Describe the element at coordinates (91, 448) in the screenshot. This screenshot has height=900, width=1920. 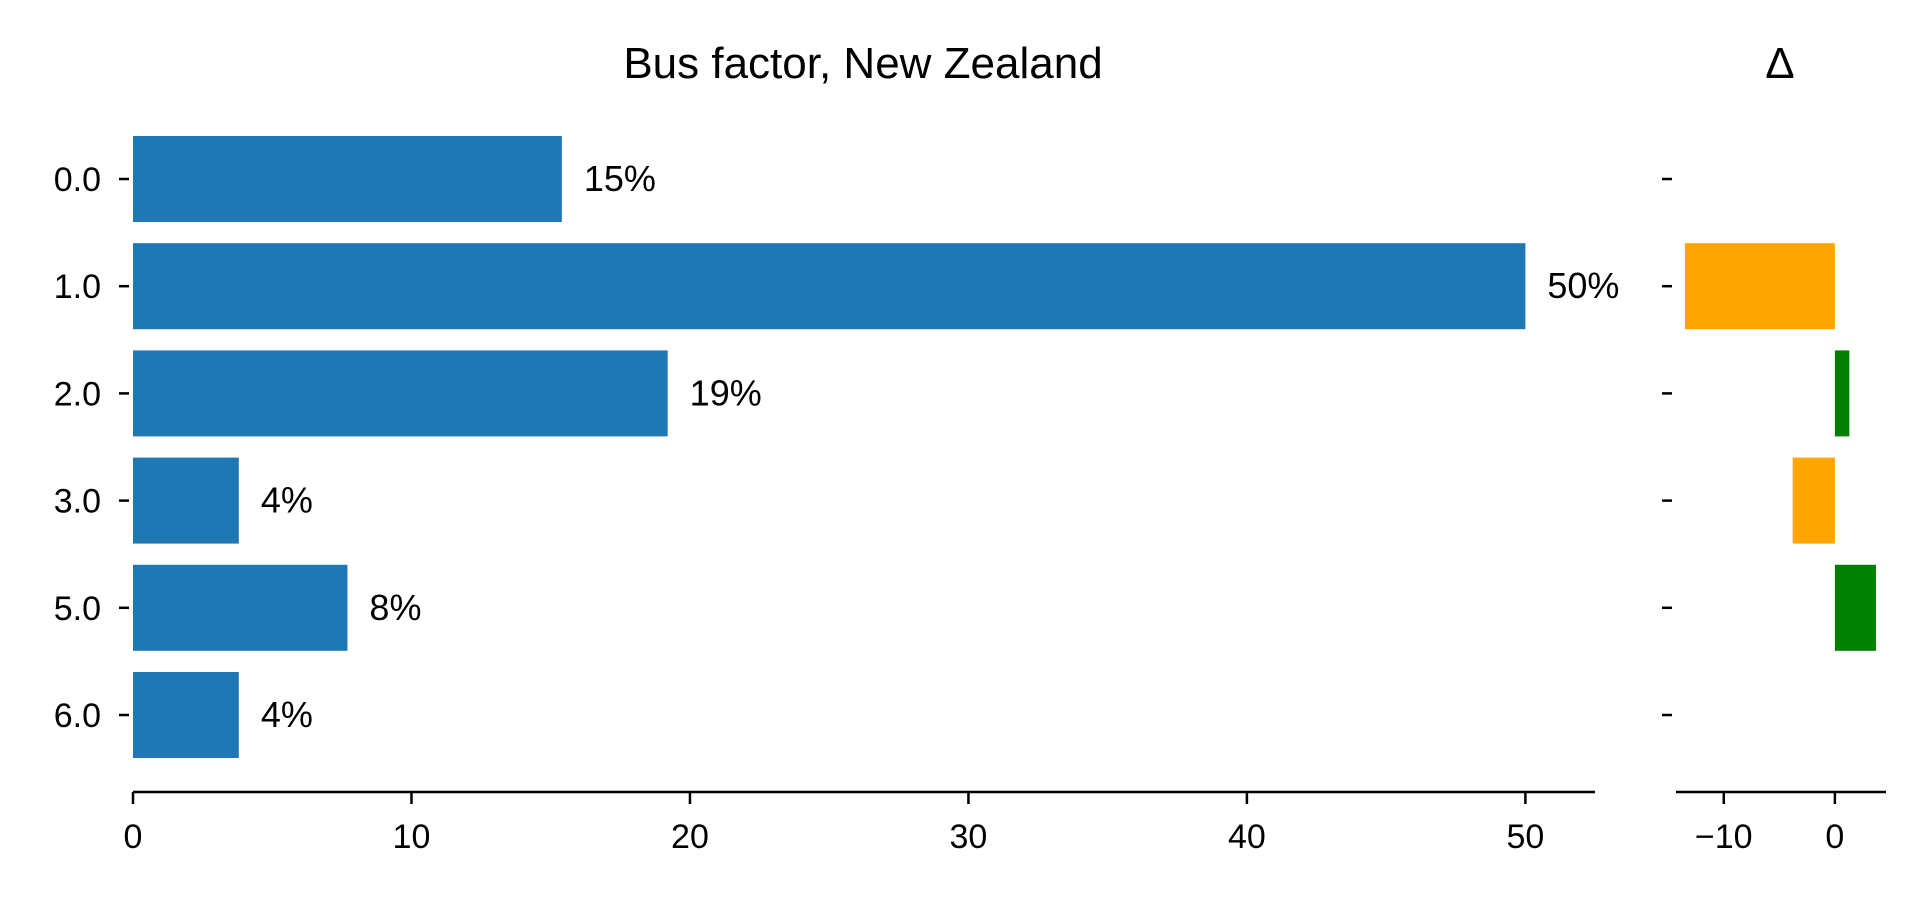
I see `main-y-axis: 0.0 1.0 2.0 3.0 5.0 6.0` at that location.